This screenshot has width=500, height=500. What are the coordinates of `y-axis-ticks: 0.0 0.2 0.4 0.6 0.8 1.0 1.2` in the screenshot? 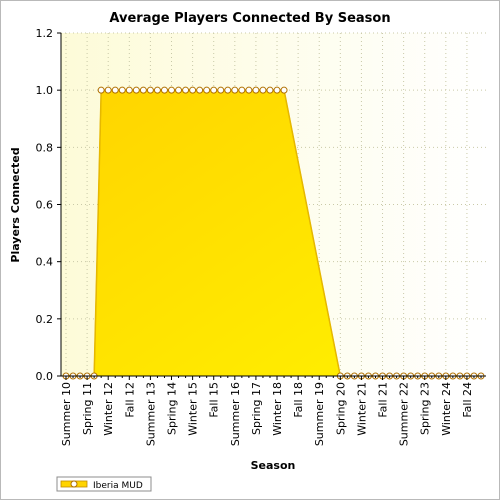 It's located at (48, 205).